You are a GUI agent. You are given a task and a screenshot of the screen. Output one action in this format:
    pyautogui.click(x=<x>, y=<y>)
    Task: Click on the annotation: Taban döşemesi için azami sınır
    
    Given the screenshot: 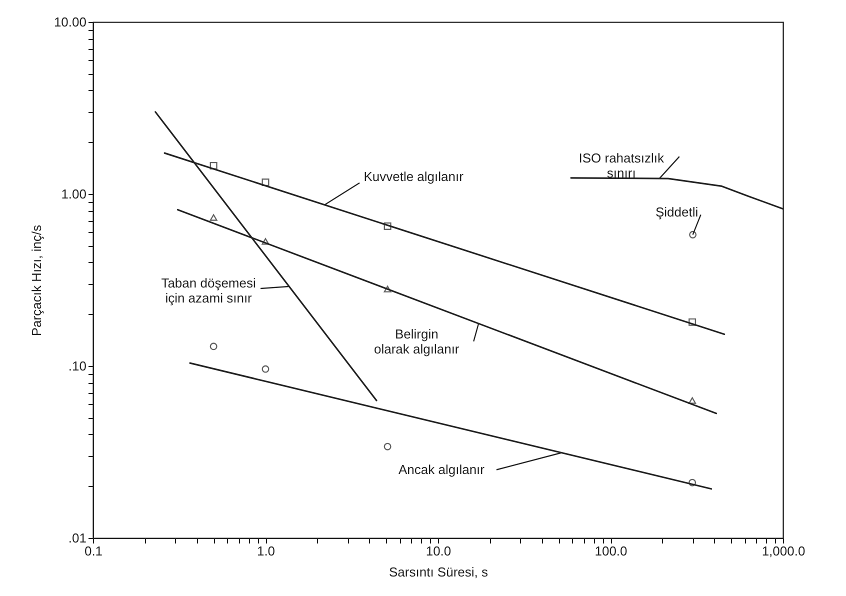 What is the action you would take?
    pyautogui.click(x=208, y=290)
    